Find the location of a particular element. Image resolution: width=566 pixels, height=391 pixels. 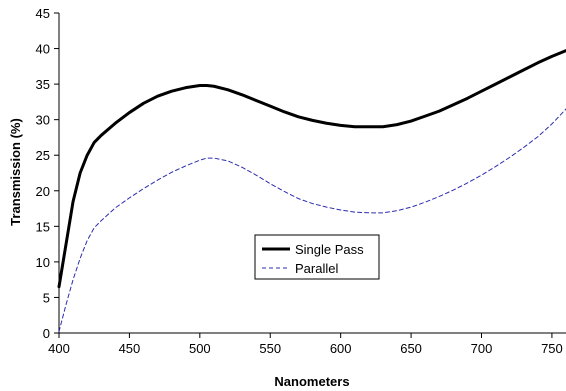

y-tick-label: 0 is located at coordinates (46, 333).